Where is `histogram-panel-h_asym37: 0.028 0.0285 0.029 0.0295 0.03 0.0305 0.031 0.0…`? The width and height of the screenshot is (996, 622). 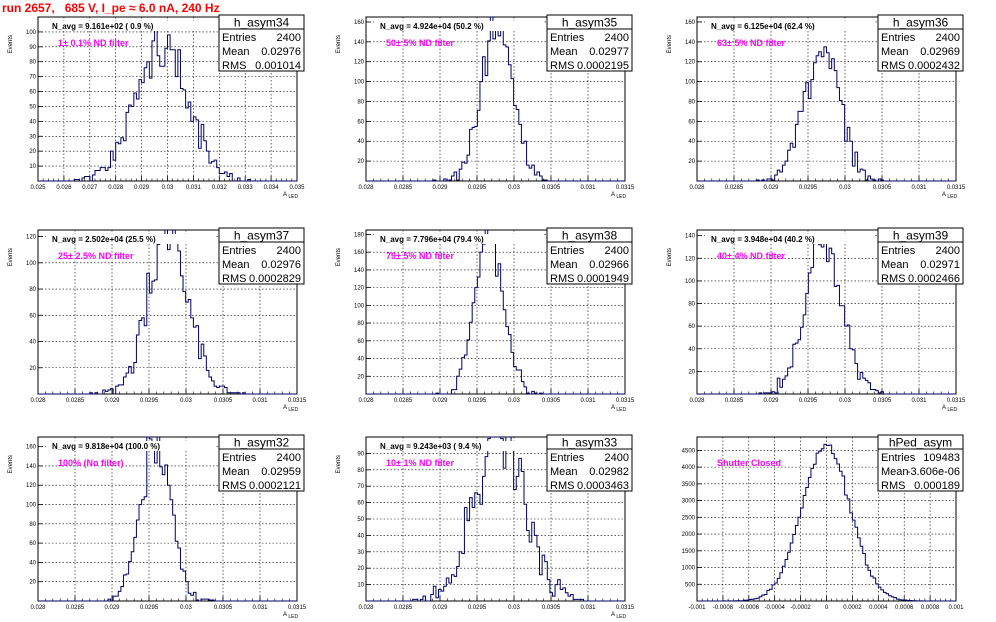
histogram-panel-h_asym37: 0.028 0.0285 0.029 0.0295 0.03 0.0305 0.031 0.0… is located at coordinates (157, 320).